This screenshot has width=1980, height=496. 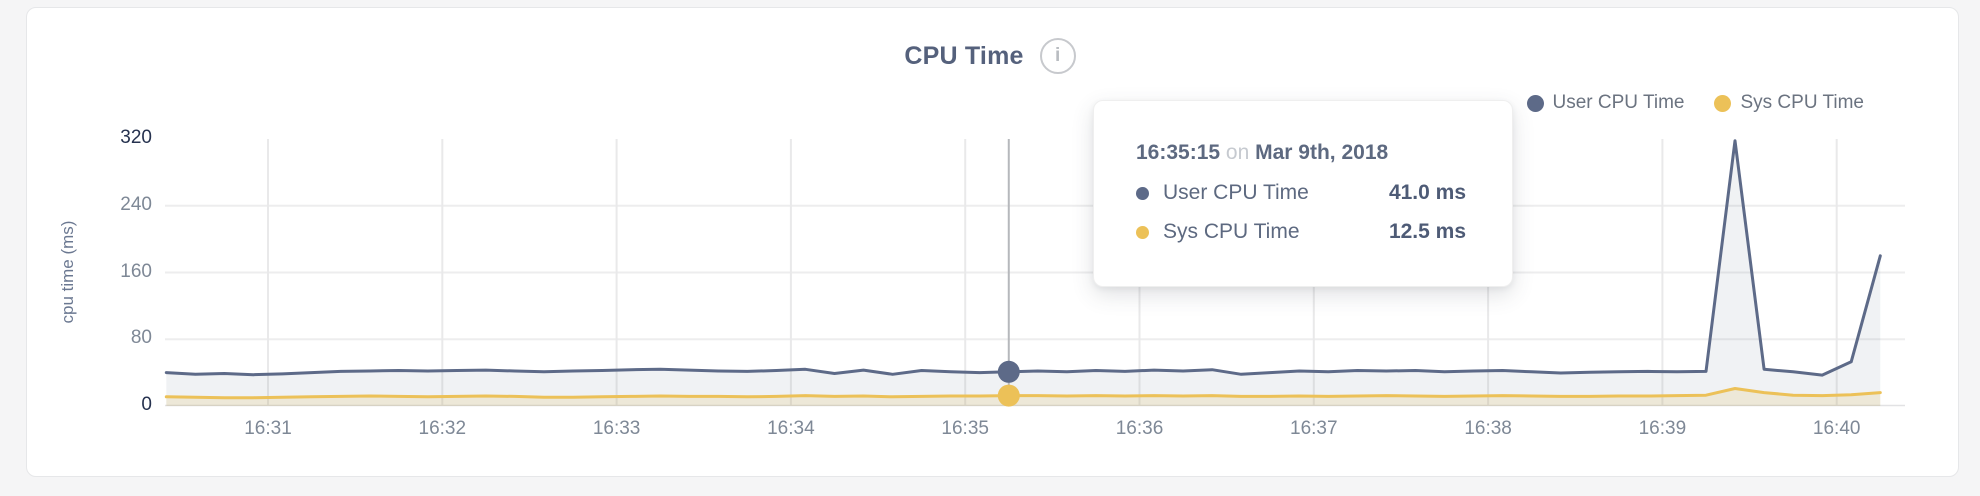 What do you see at coordinates (1695, 103) in the screenshot?
I see `legend: User CPU Time Sys CPU Time` at bounding box center [1695, 103].